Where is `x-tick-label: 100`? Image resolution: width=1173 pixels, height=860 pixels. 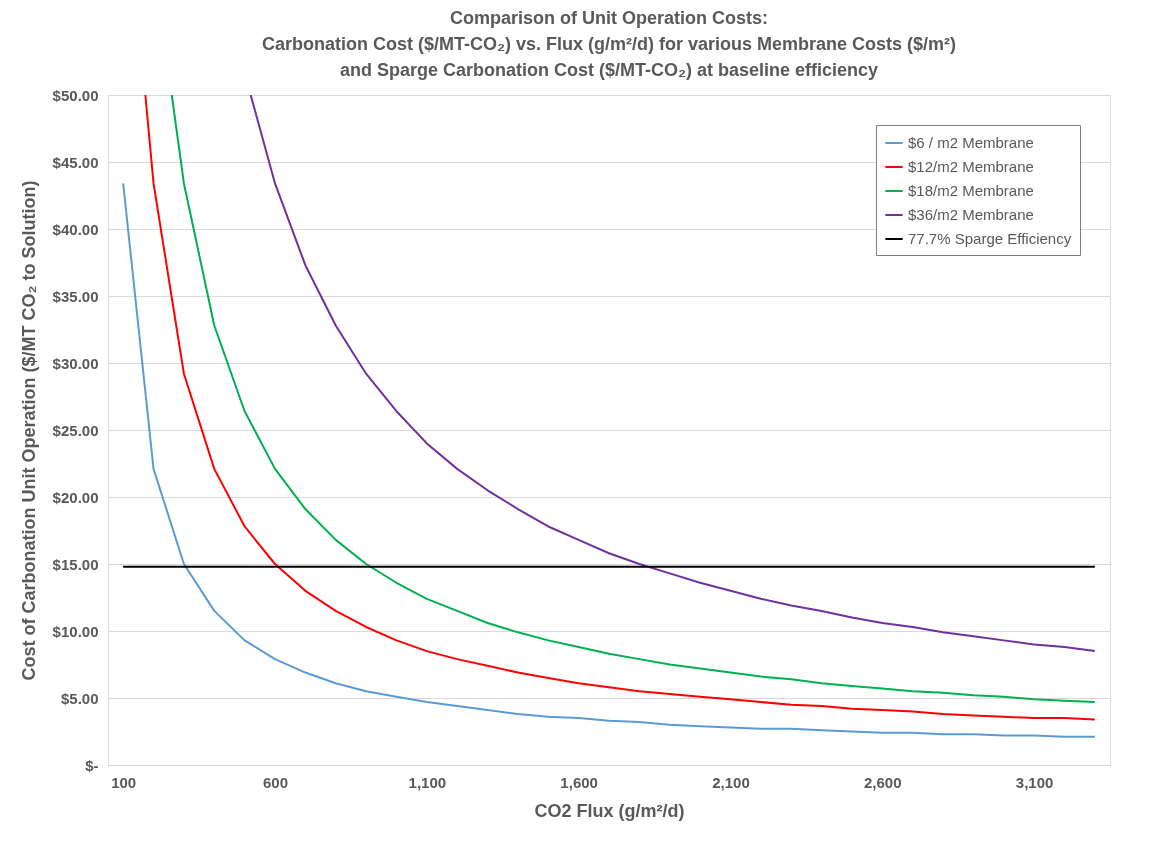 x-tick-label: 100 is located at coordinates (124, 782).